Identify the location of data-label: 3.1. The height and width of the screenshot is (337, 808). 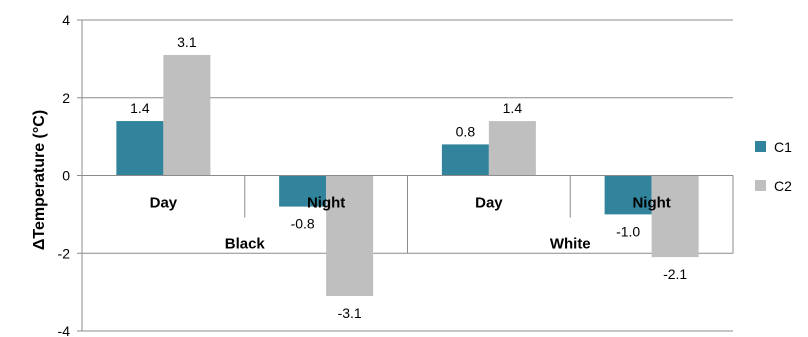
(187, 42).